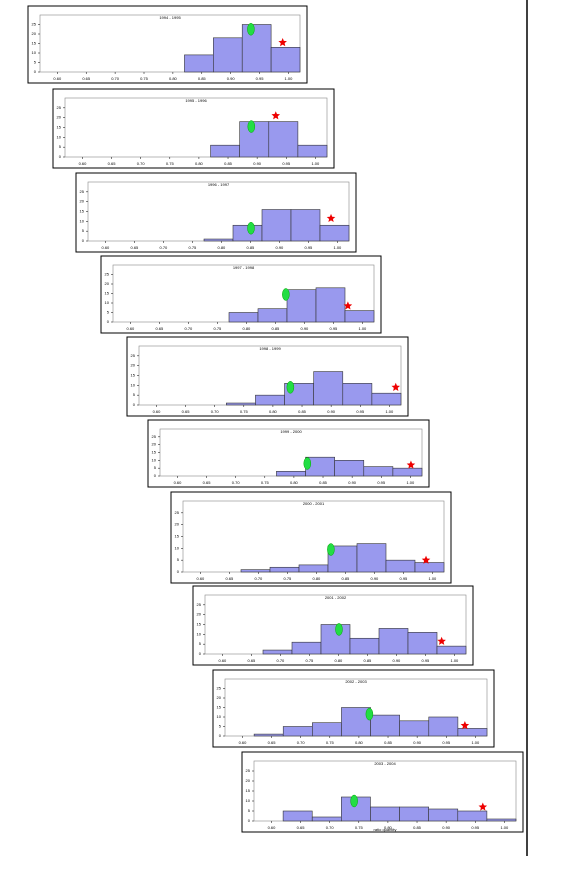  Describe the element at coordinates (196, 100) in the screenshot. I see `panel-title: 1995 - 1996` at that location.